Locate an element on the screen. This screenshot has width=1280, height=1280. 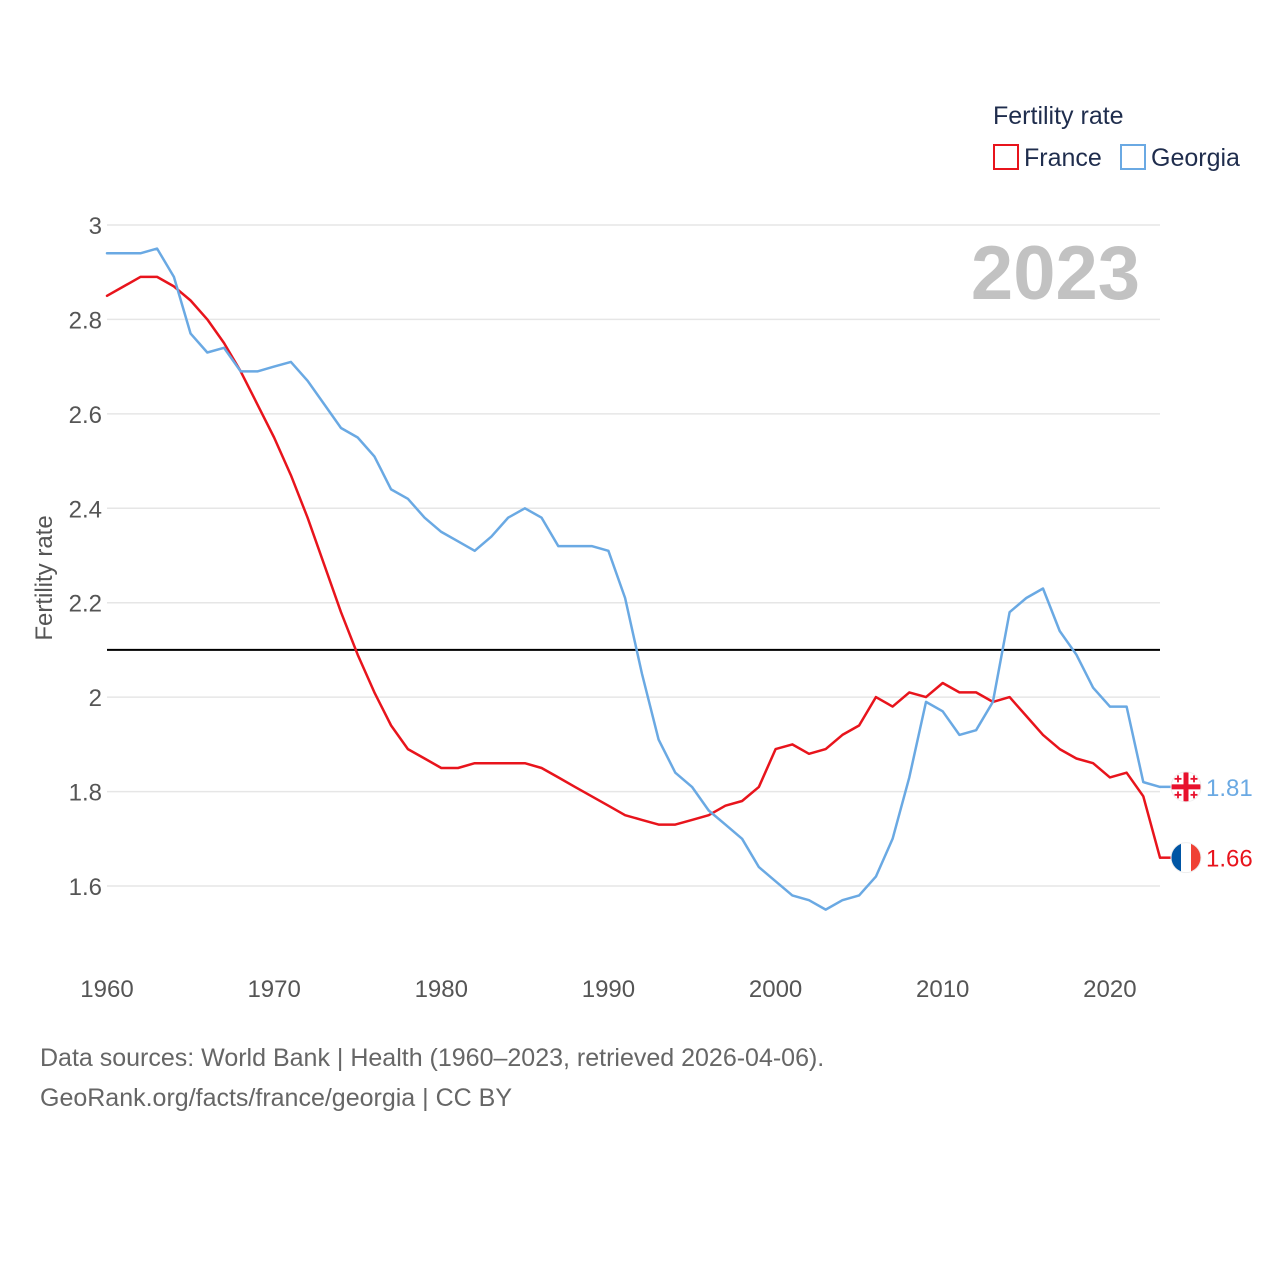
y-tick-label: 2.2 is located at coordinates (85, 604).